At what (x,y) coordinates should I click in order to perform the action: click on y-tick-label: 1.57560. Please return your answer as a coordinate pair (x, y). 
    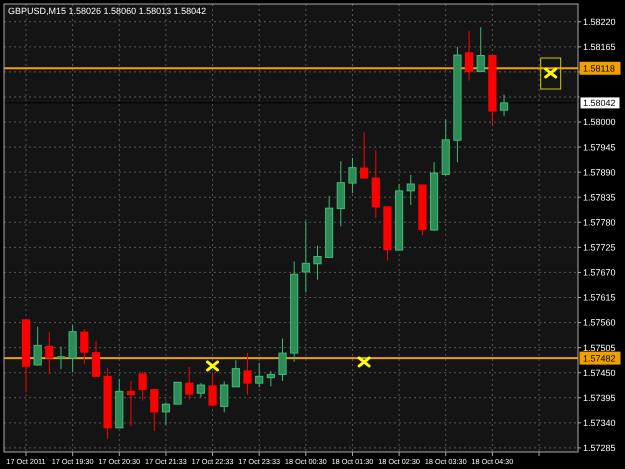
    Looking at the image, I should click on (599, 323).